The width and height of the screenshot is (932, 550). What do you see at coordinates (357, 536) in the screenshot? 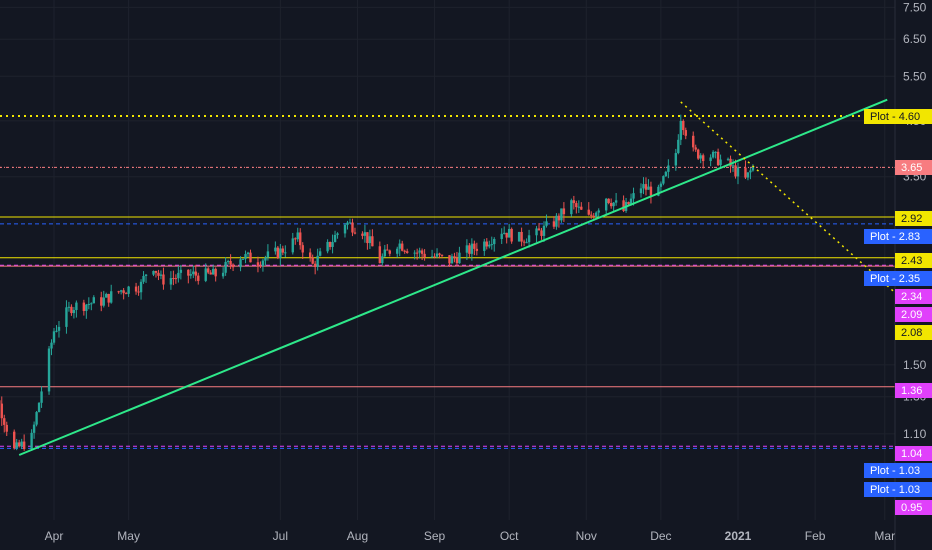
I see `time-tick-aug: Aug` at bounding box center [357, 536].